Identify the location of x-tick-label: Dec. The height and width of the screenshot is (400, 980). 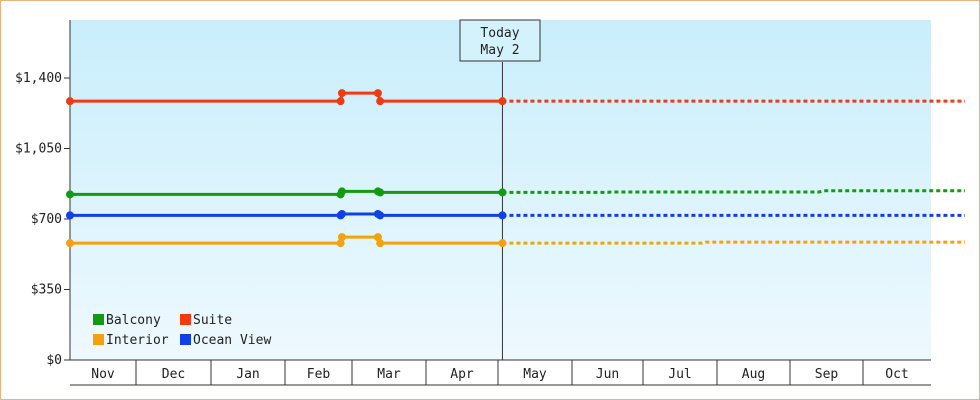
(173, 374).